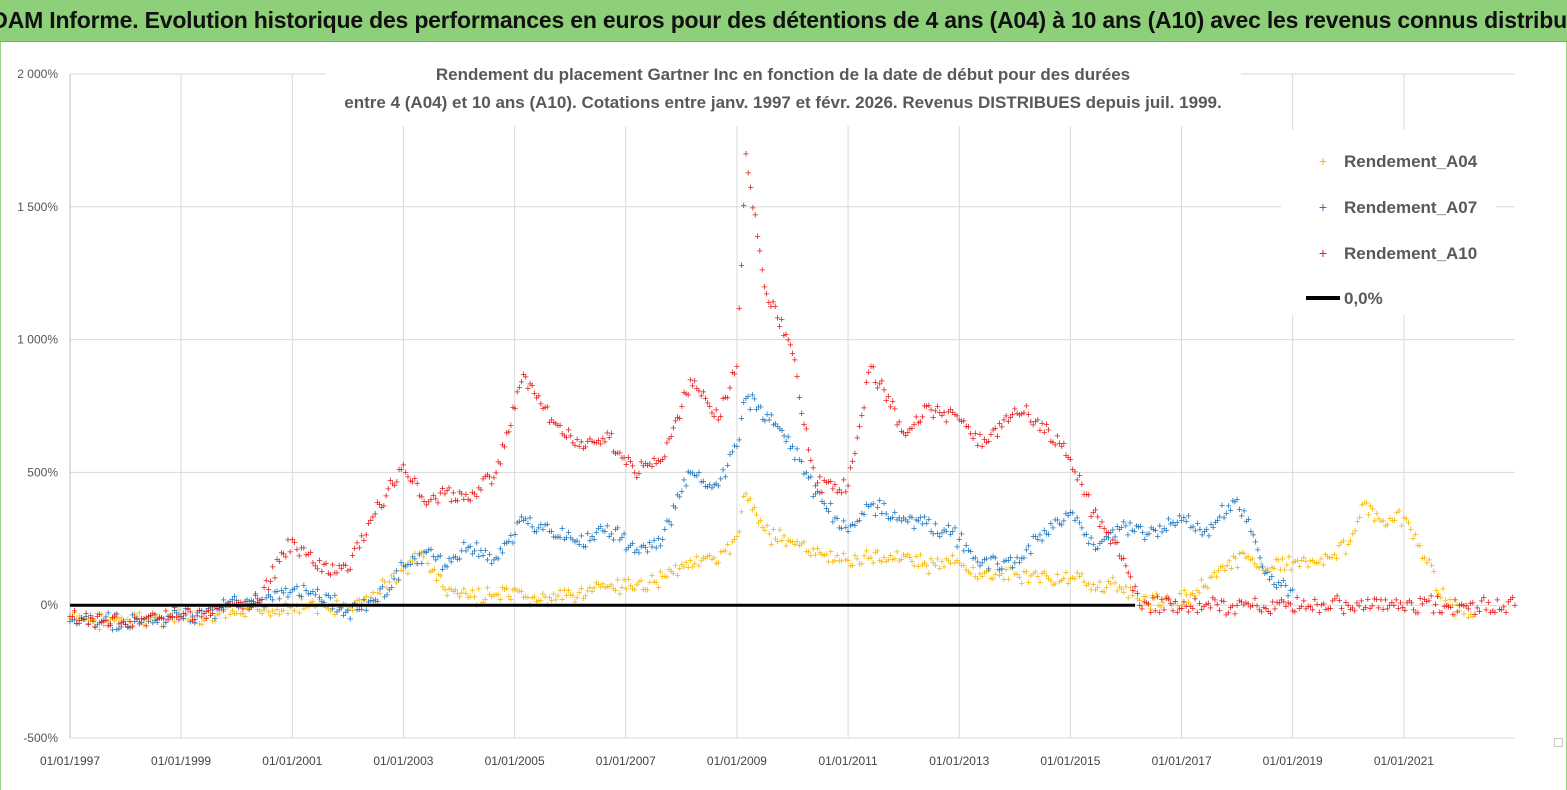 The height and width of the screenshot is (790, 1567). What do you see at coordinates (42, 472) in the screenshot?
I see `y-tick-label: 500%` at bounding box center [42, 472].